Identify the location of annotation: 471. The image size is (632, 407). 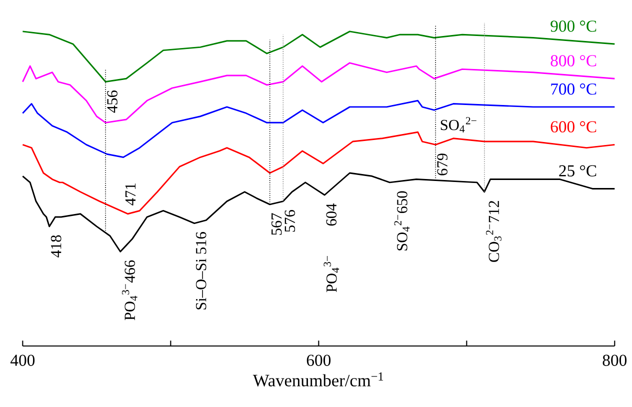
(130, 195).